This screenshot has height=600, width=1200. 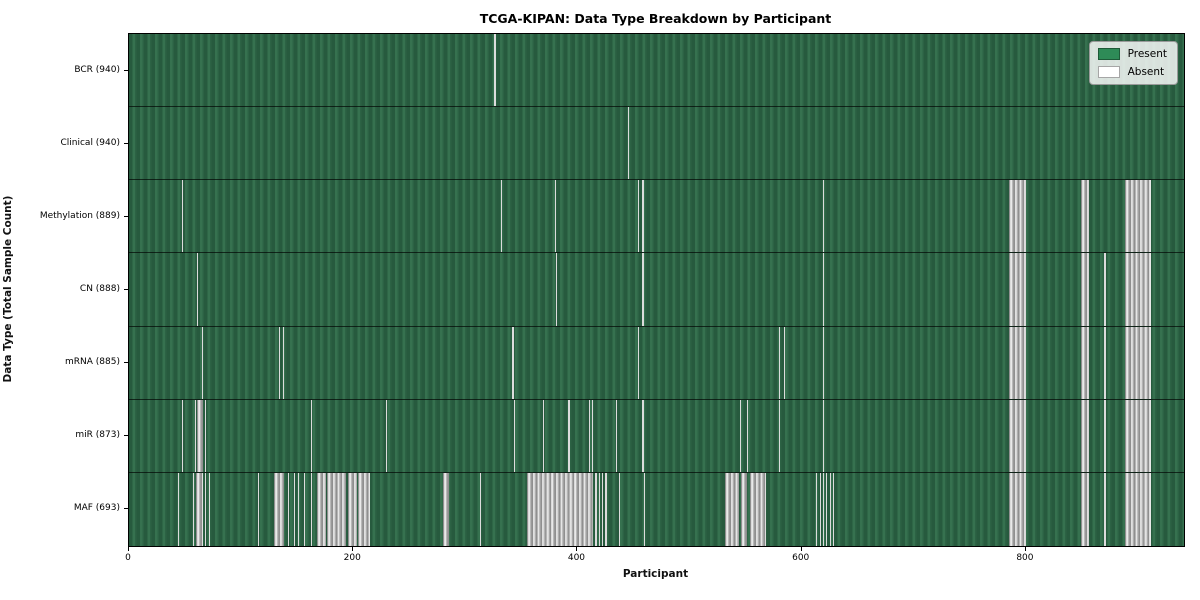 What do you see at coordinates (97, 435) in the screenshot?
I see `ytick-label-mir: miR (873)` at bounding box center [97, 435].